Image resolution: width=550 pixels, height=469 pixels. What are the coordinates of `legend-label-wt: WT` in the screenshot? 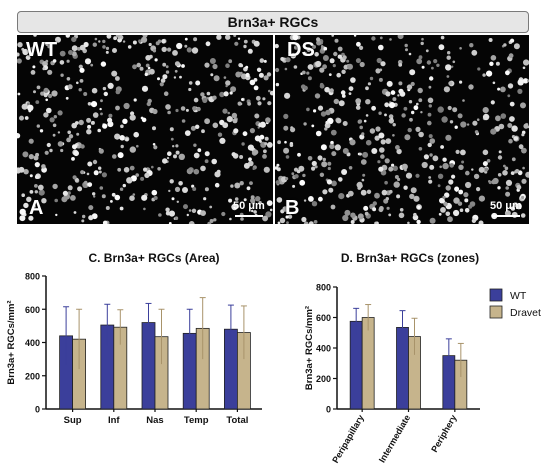 It's located at (518, 296).